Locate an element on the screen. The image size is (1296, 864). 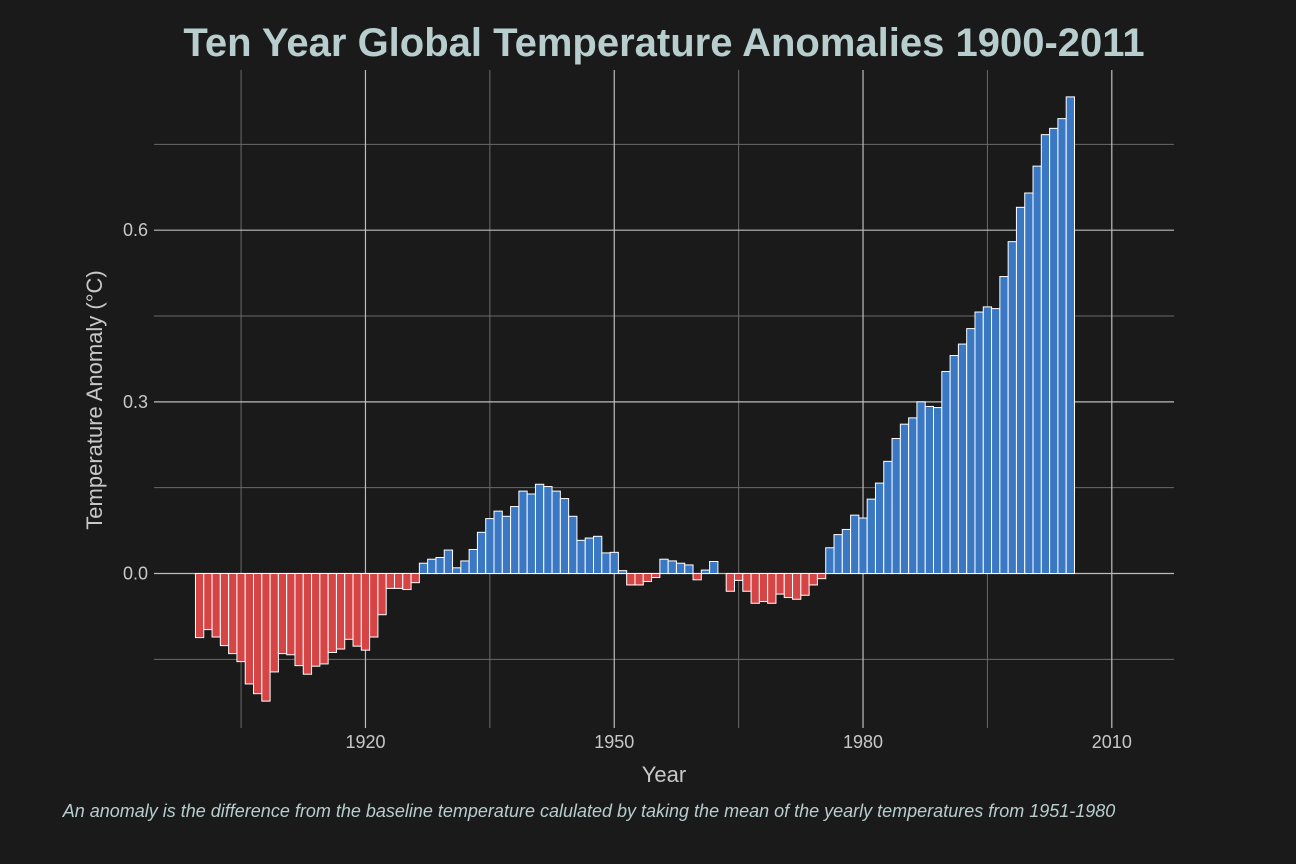
bar-1991 is located at coordinates (954, 465).